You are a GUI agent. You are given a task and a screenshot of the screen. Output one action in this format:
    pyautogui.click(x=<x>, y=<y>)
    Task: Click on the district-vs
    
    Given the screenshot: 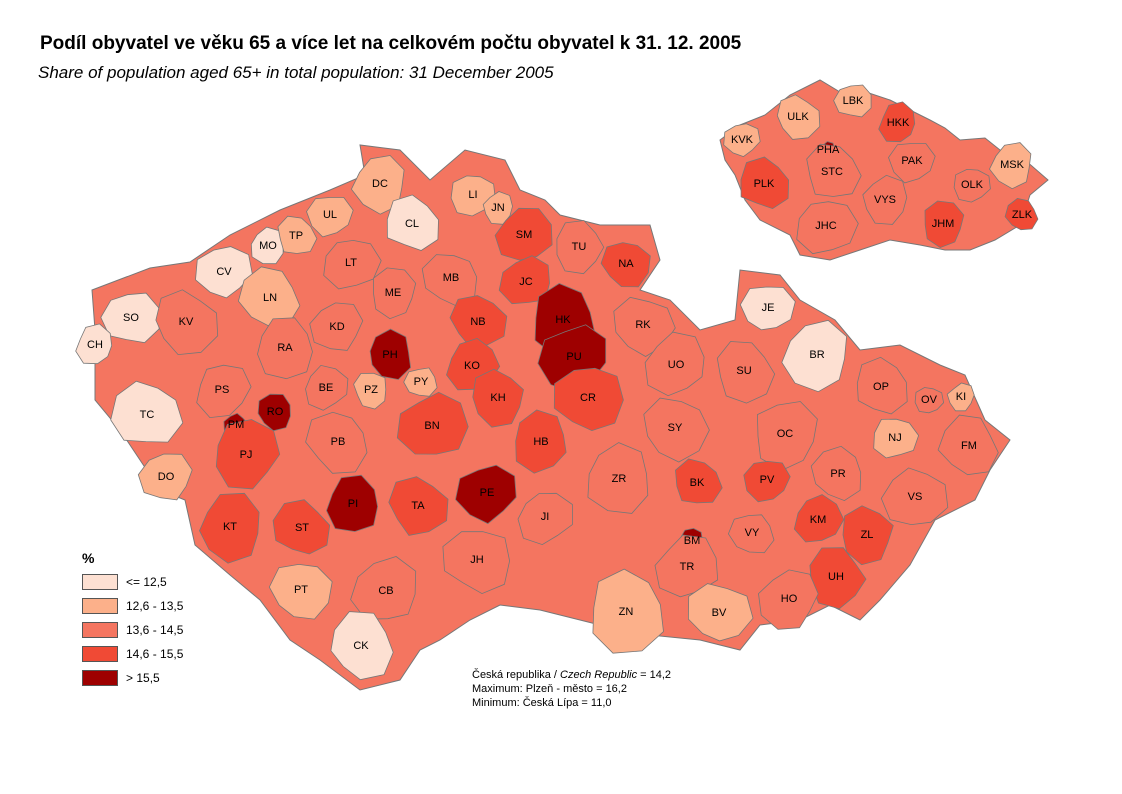 What is the action you would take?
    pyautogui.click(x=914, y=496)
    